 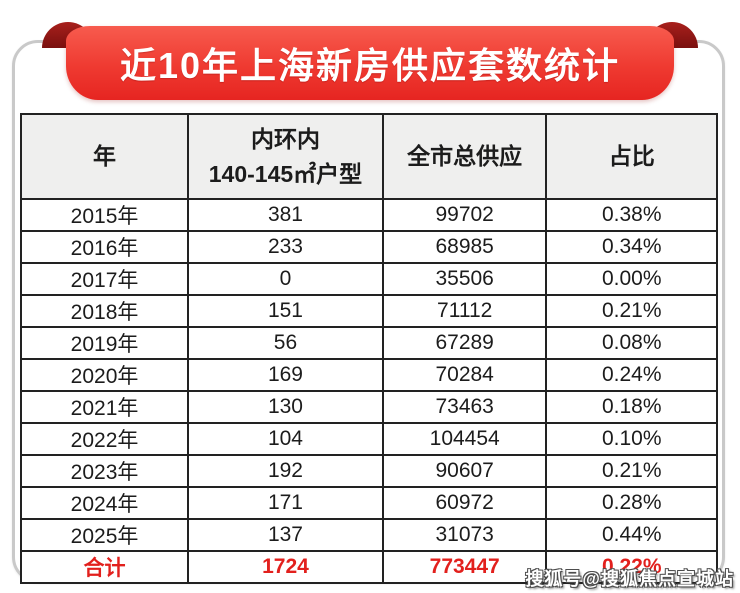 What do you see at coordinates (631, 503) in the screenshot?
I see `cell-ratio: 0.28%` at bounding box center [631, 503].